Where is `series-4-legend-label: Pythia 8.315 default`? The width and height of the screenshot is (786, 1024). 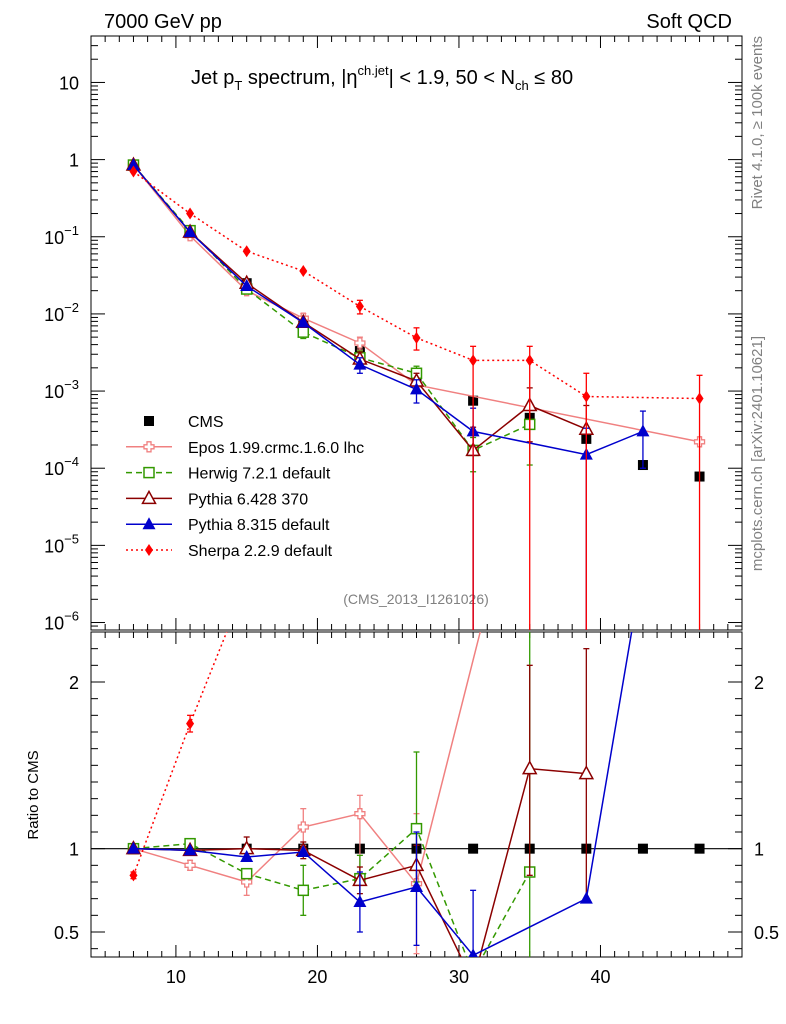 series-4-legend-label: Pythia 8.315 default is located at coordinates (259, 525).